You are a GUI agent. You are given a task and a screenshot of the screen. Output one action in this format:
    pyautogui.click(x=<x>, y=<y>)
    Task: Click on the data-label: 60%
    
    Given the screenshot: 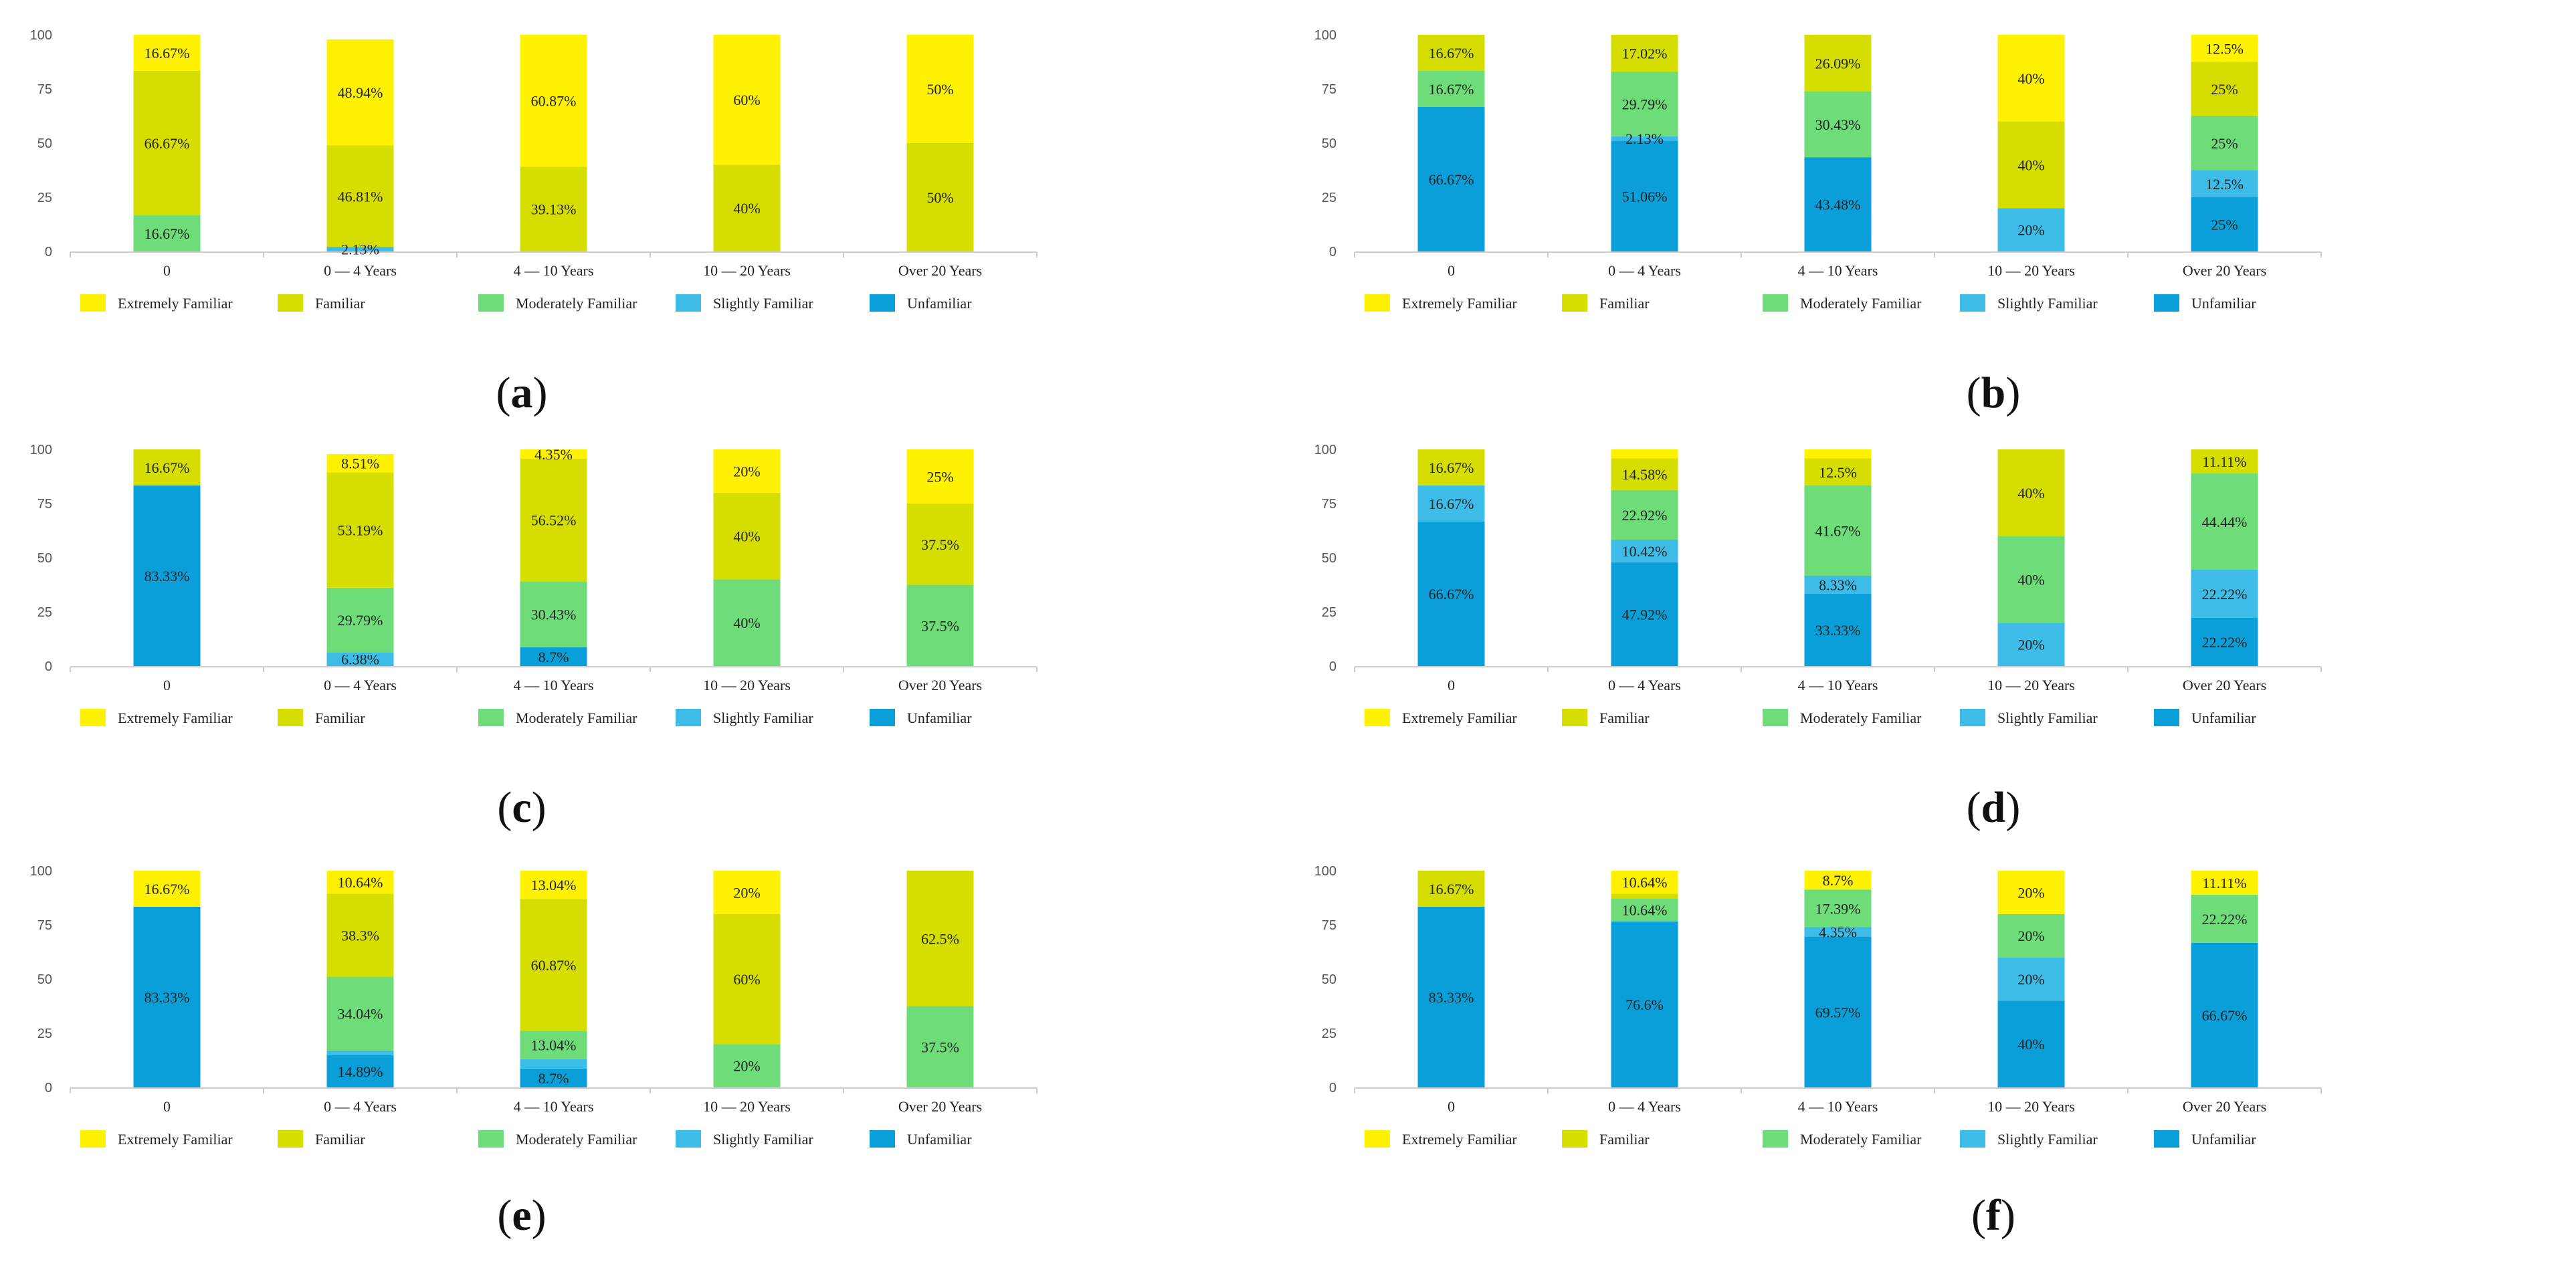 What is the action you would take?
    pyautogui.click(x=746, y=100)
    